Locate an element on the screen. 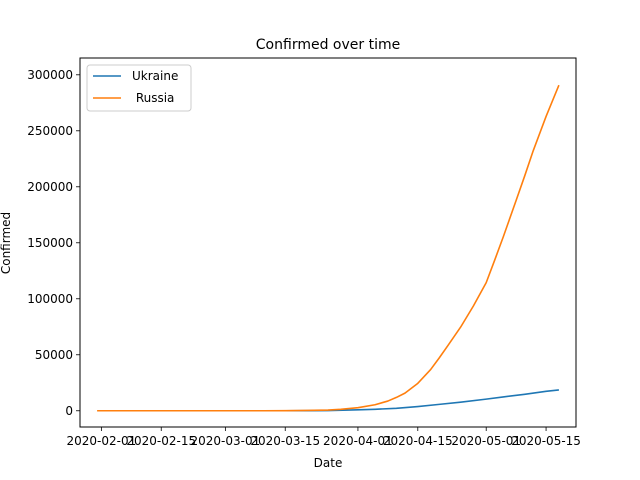 This screenshot has height=480, width=640. x-tick-label: 2020-05-01 is located at coordinates (486, 441).